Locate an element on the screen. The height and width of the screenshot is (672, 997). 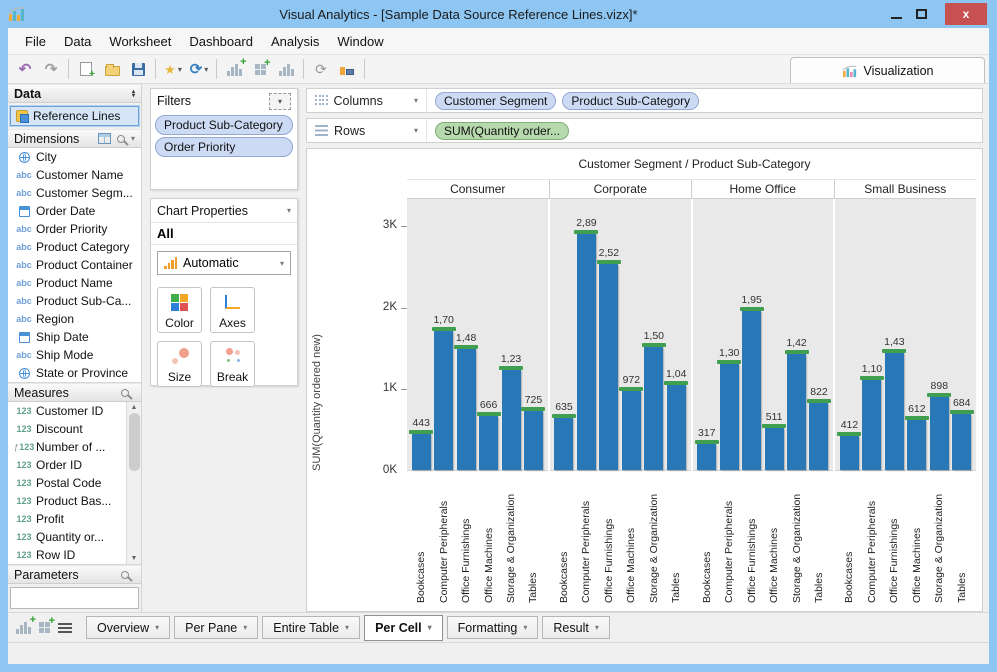
new-dashboard-icon is located at coordinates (47, 624).